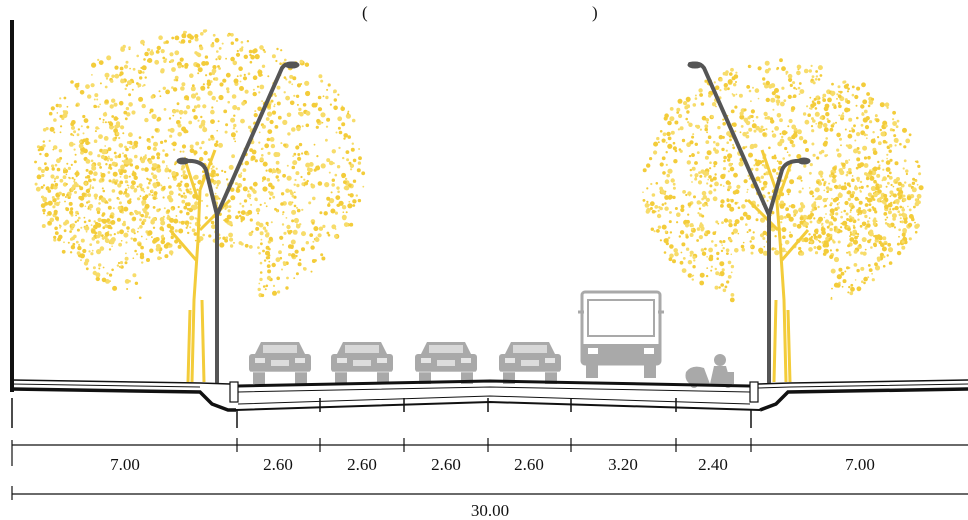 This screenshot has height=520, width=968. What do you see at coordinates (490, 510) in the screenshot?
I see `total-width-label: 30.00` at bounding box center [490, 510].